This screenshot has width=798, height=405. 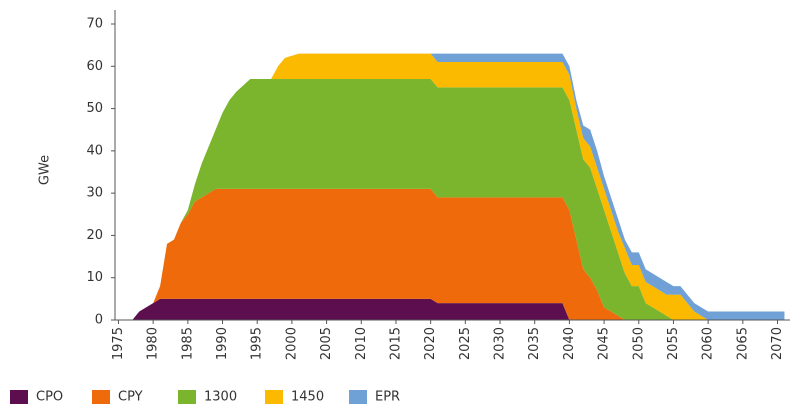 I want to click on legend-label: CPY, so click(x=130, y=397).